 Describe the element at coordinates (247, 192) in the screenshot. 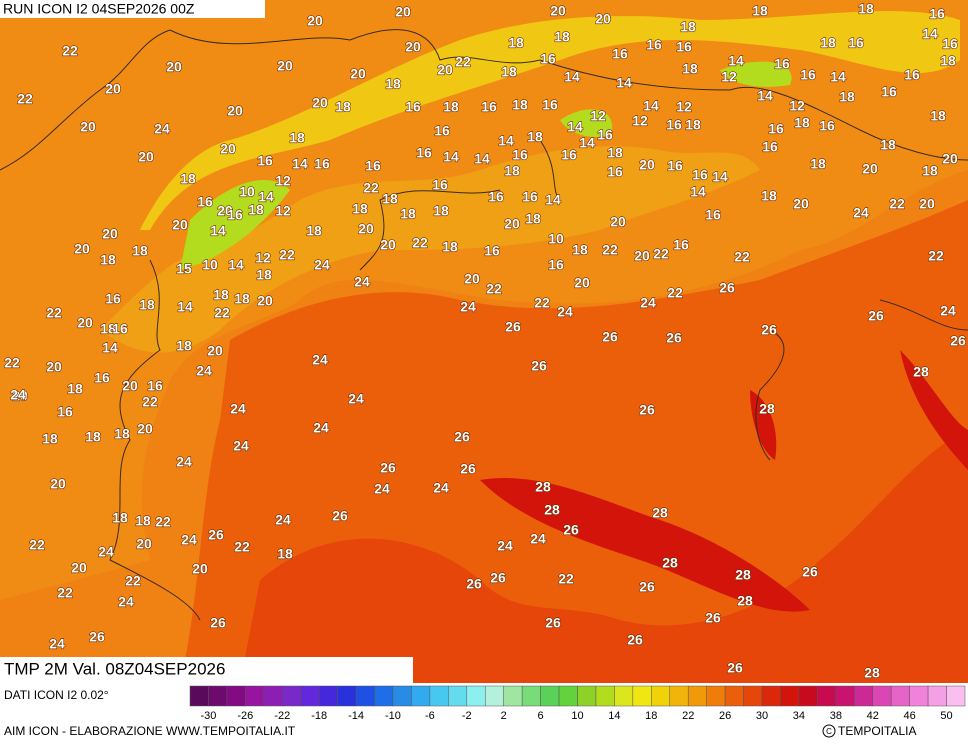

I see `temperature-label: 10` at that location.